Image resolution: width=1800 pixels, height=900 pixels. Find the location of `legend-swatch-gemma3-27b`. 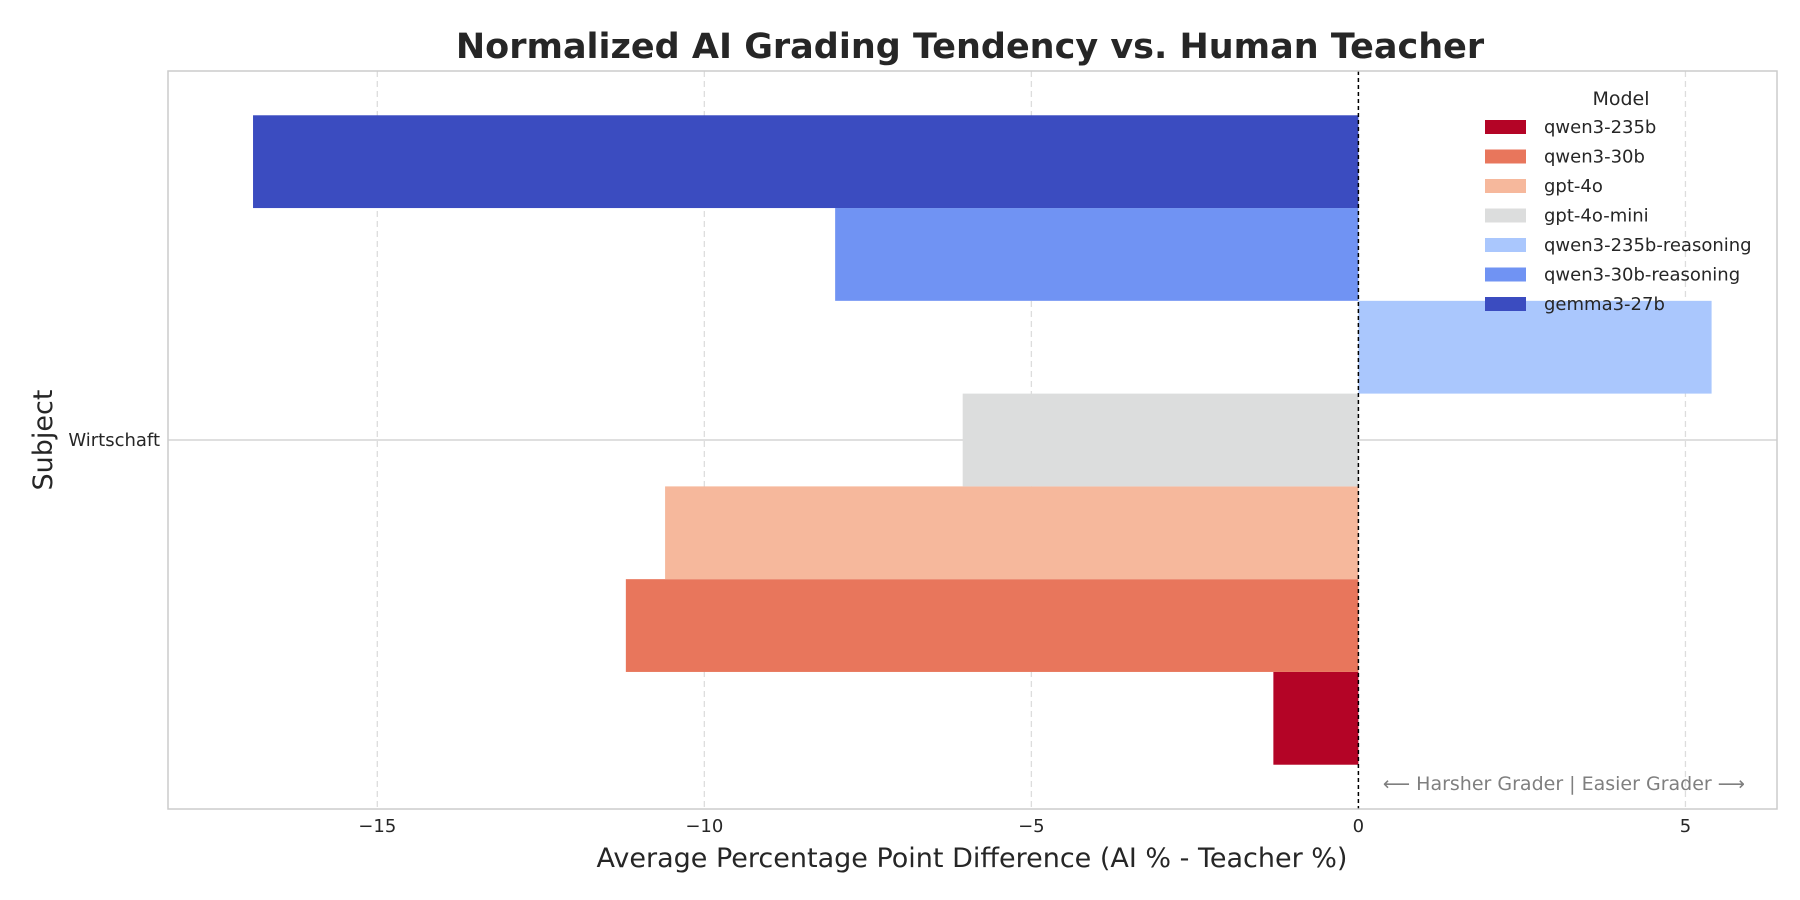

legend-swatch-gemma3-27b is located at coordinates (1505, 304).